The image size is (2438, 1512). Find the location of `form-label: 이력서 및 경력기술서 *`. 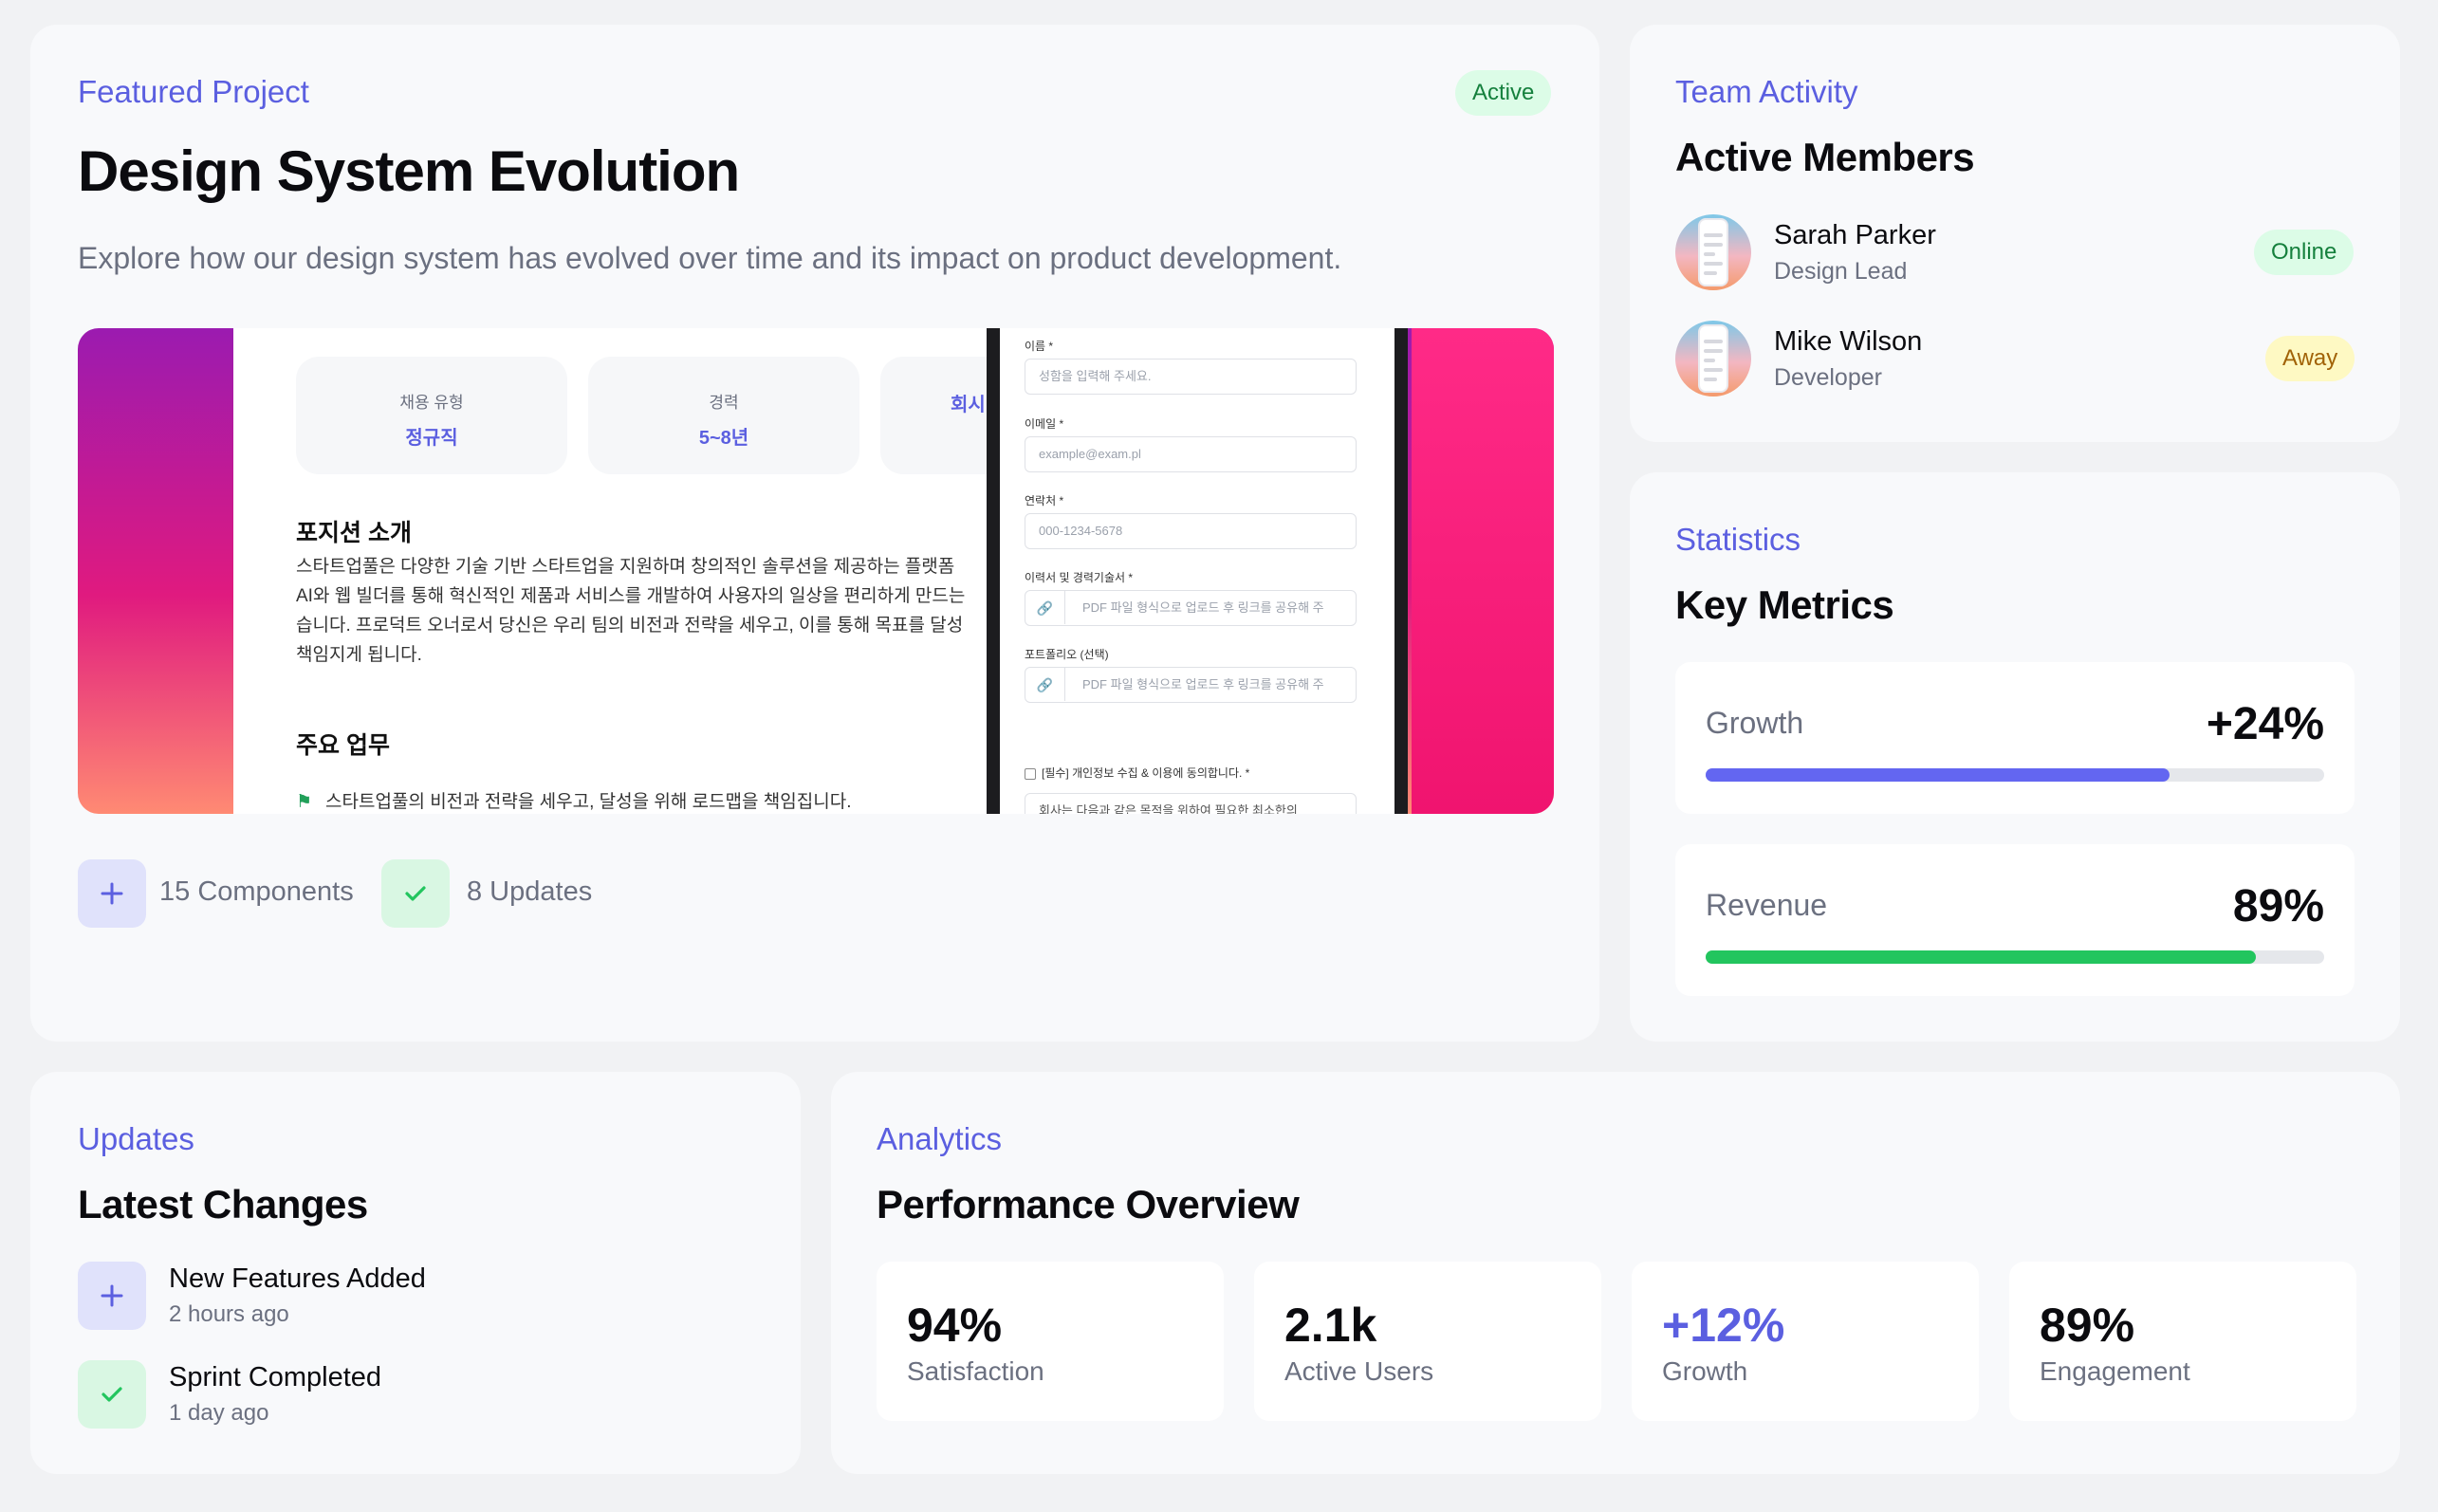

form-label: 이력서 및 경력기술서 * is located at coordinates (1079, 577).